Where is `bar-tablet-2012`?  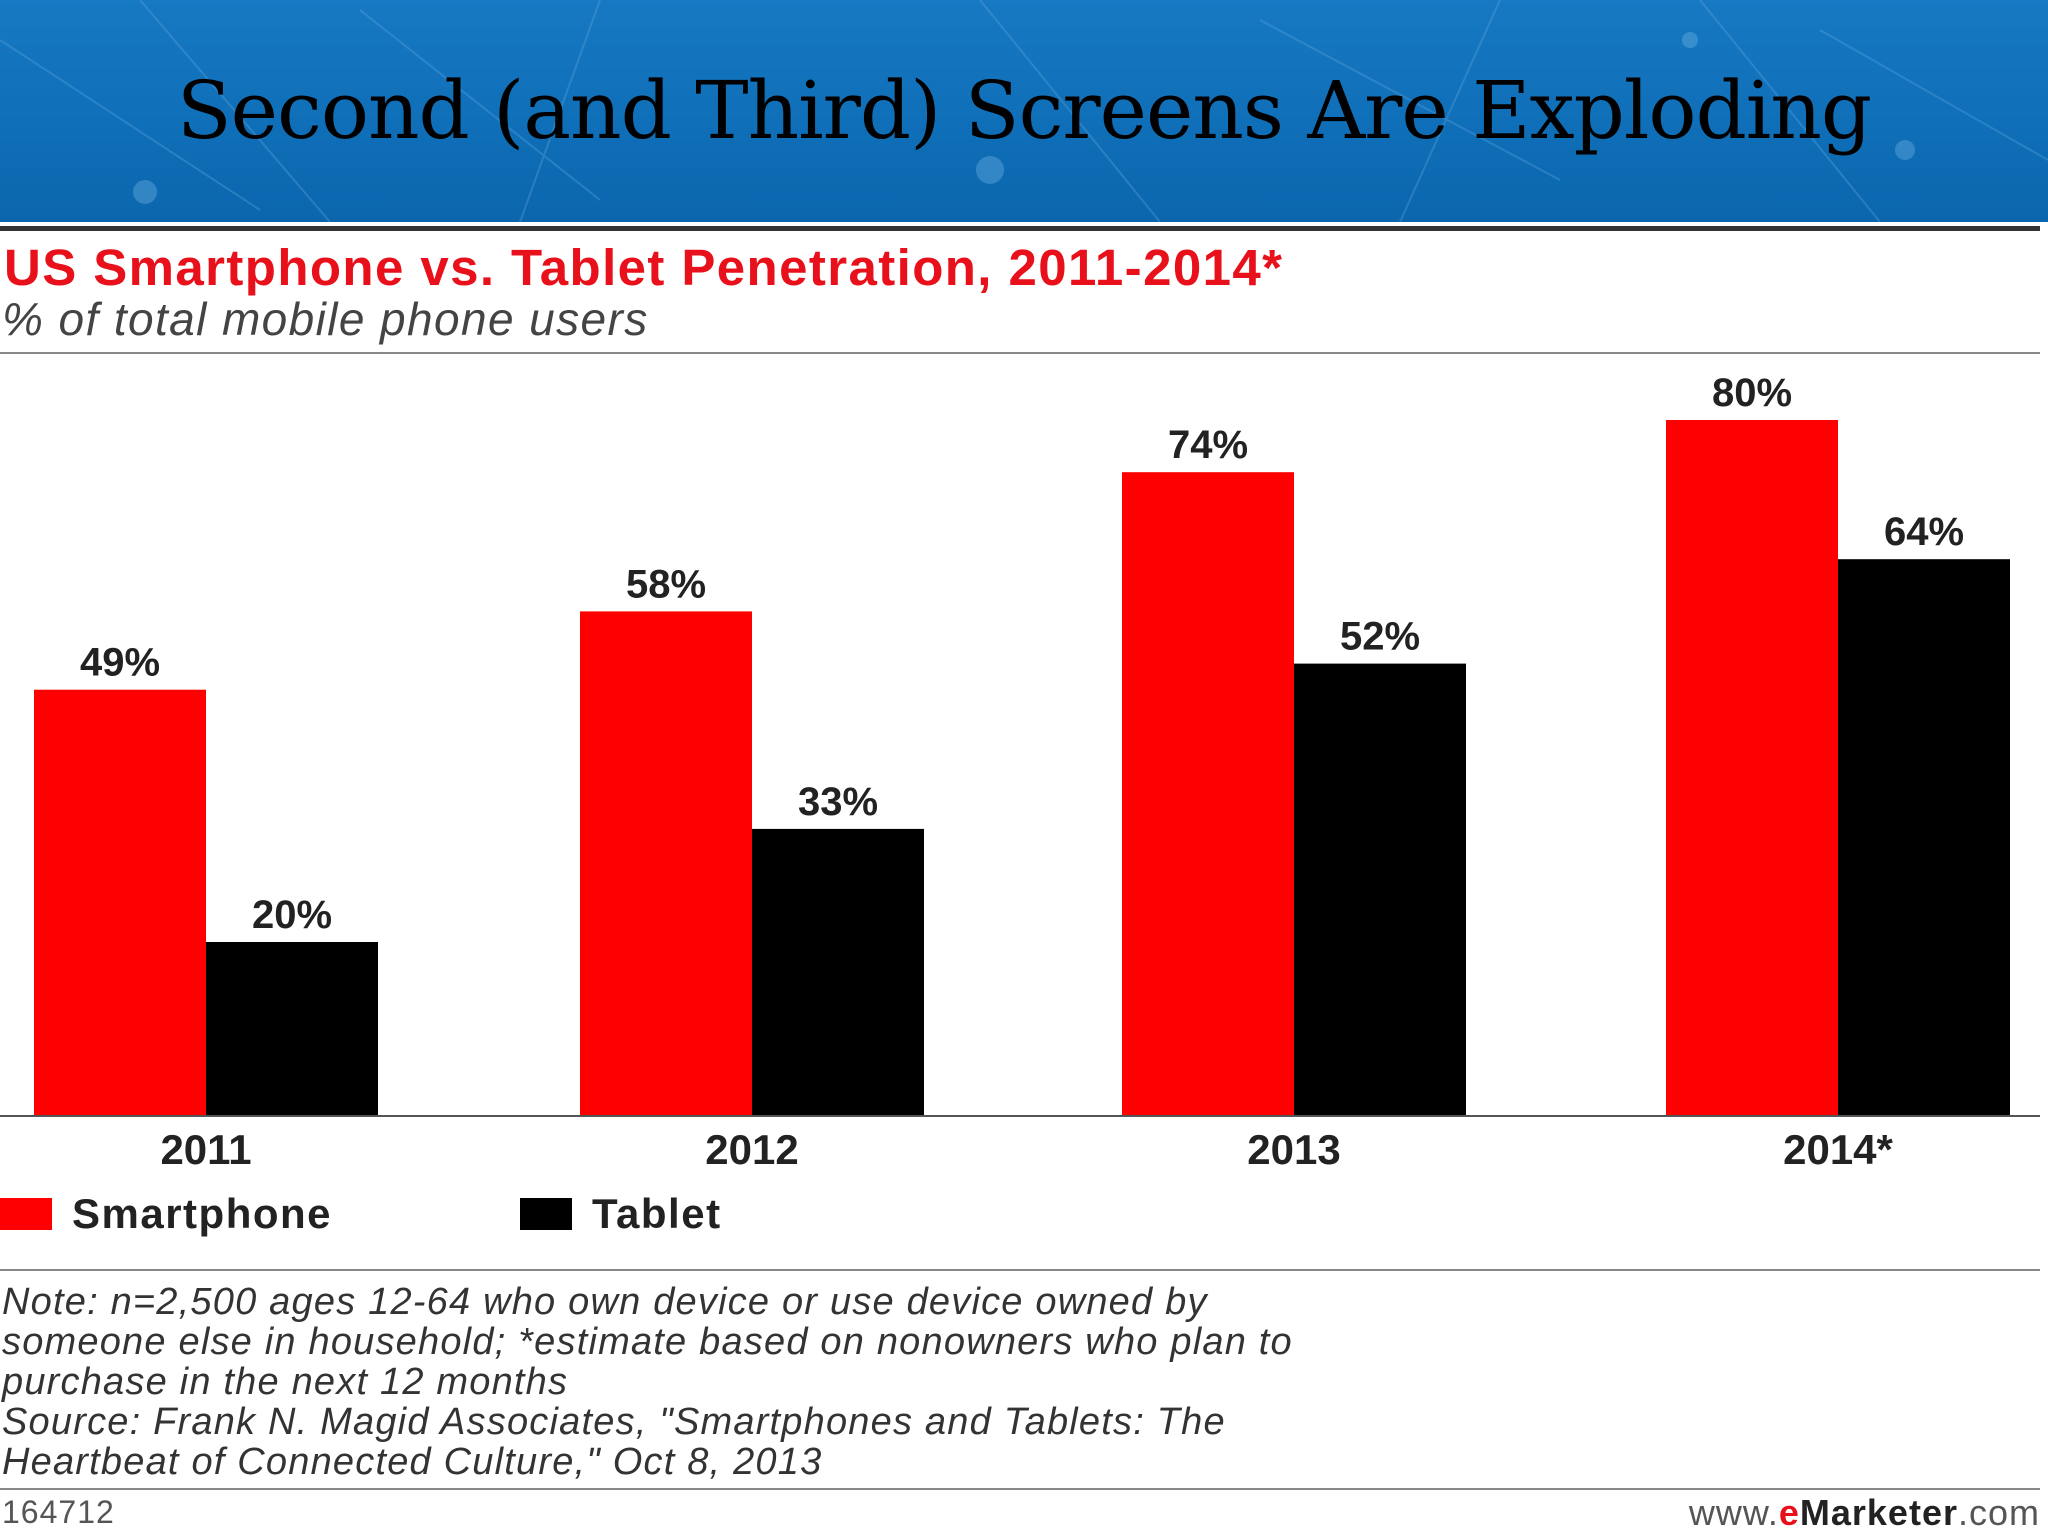
bar-tablet-2012 is located at coordinates (838, 972).